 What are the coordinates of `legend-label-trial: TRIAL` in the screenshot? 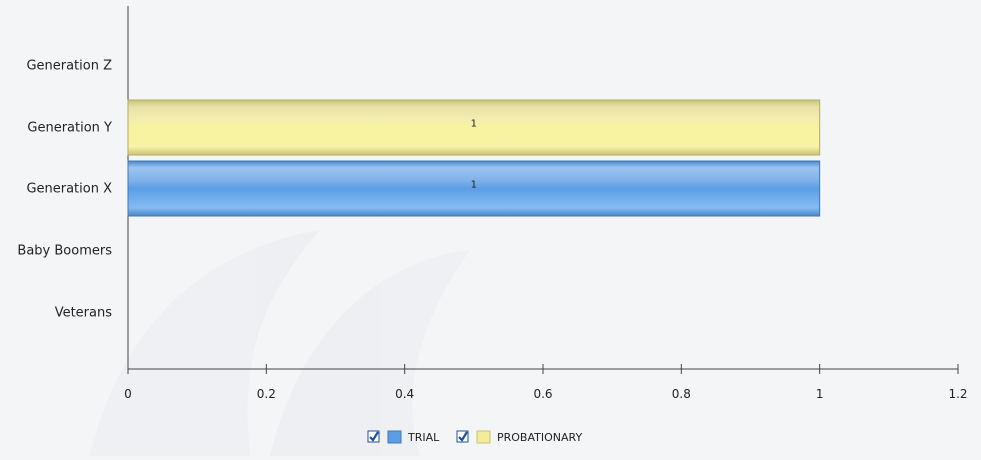 It's located at (423, 437).